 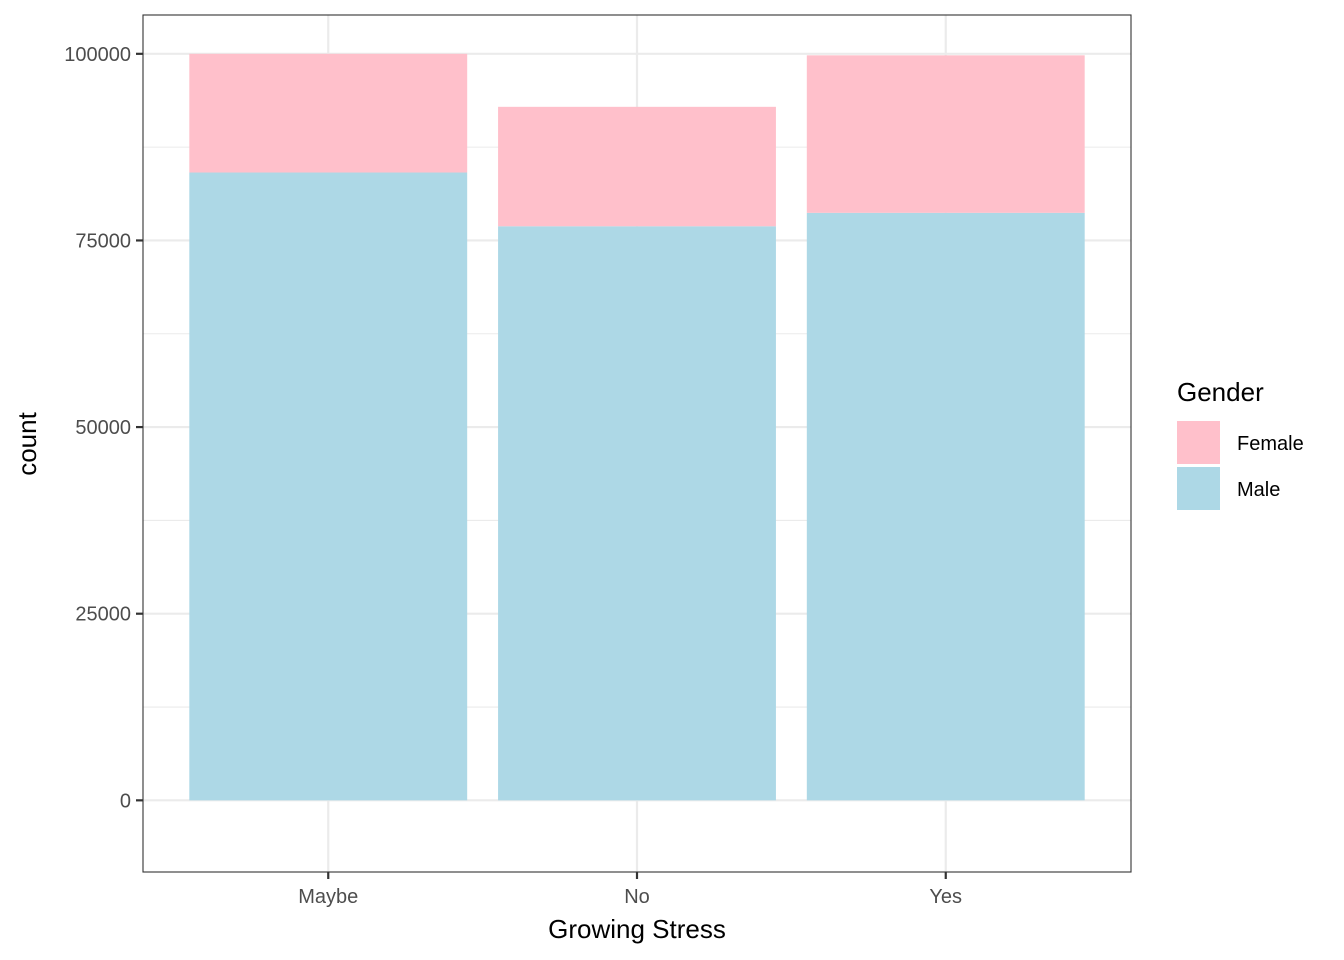 What do you see at coordinates (1198, 442) in the screenshot?
I see `legend-swatch-female` at bounding box center [1198, 442].